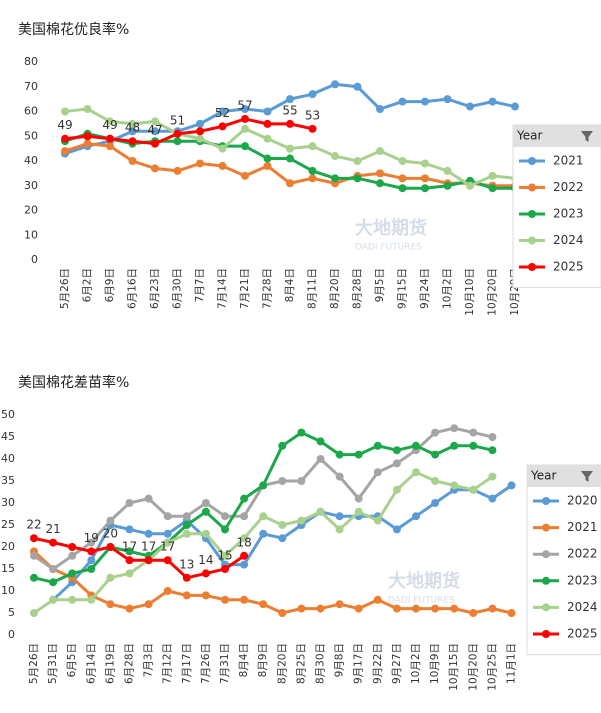  I want to click on watermark-sub: DADI FUTURES, so click(421, 601).